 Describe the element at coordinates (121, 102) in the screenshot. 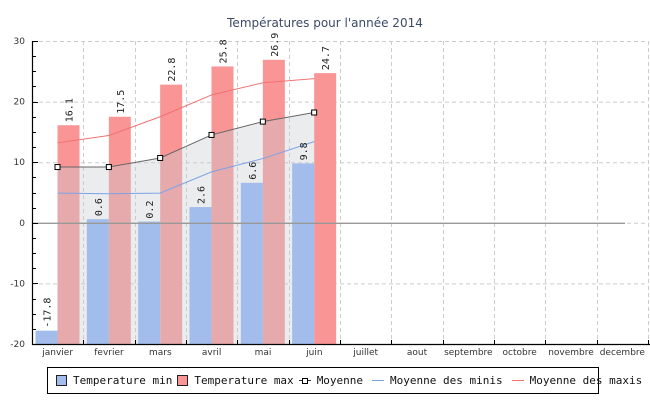

I see `data-label-max: 17.5` at that location.